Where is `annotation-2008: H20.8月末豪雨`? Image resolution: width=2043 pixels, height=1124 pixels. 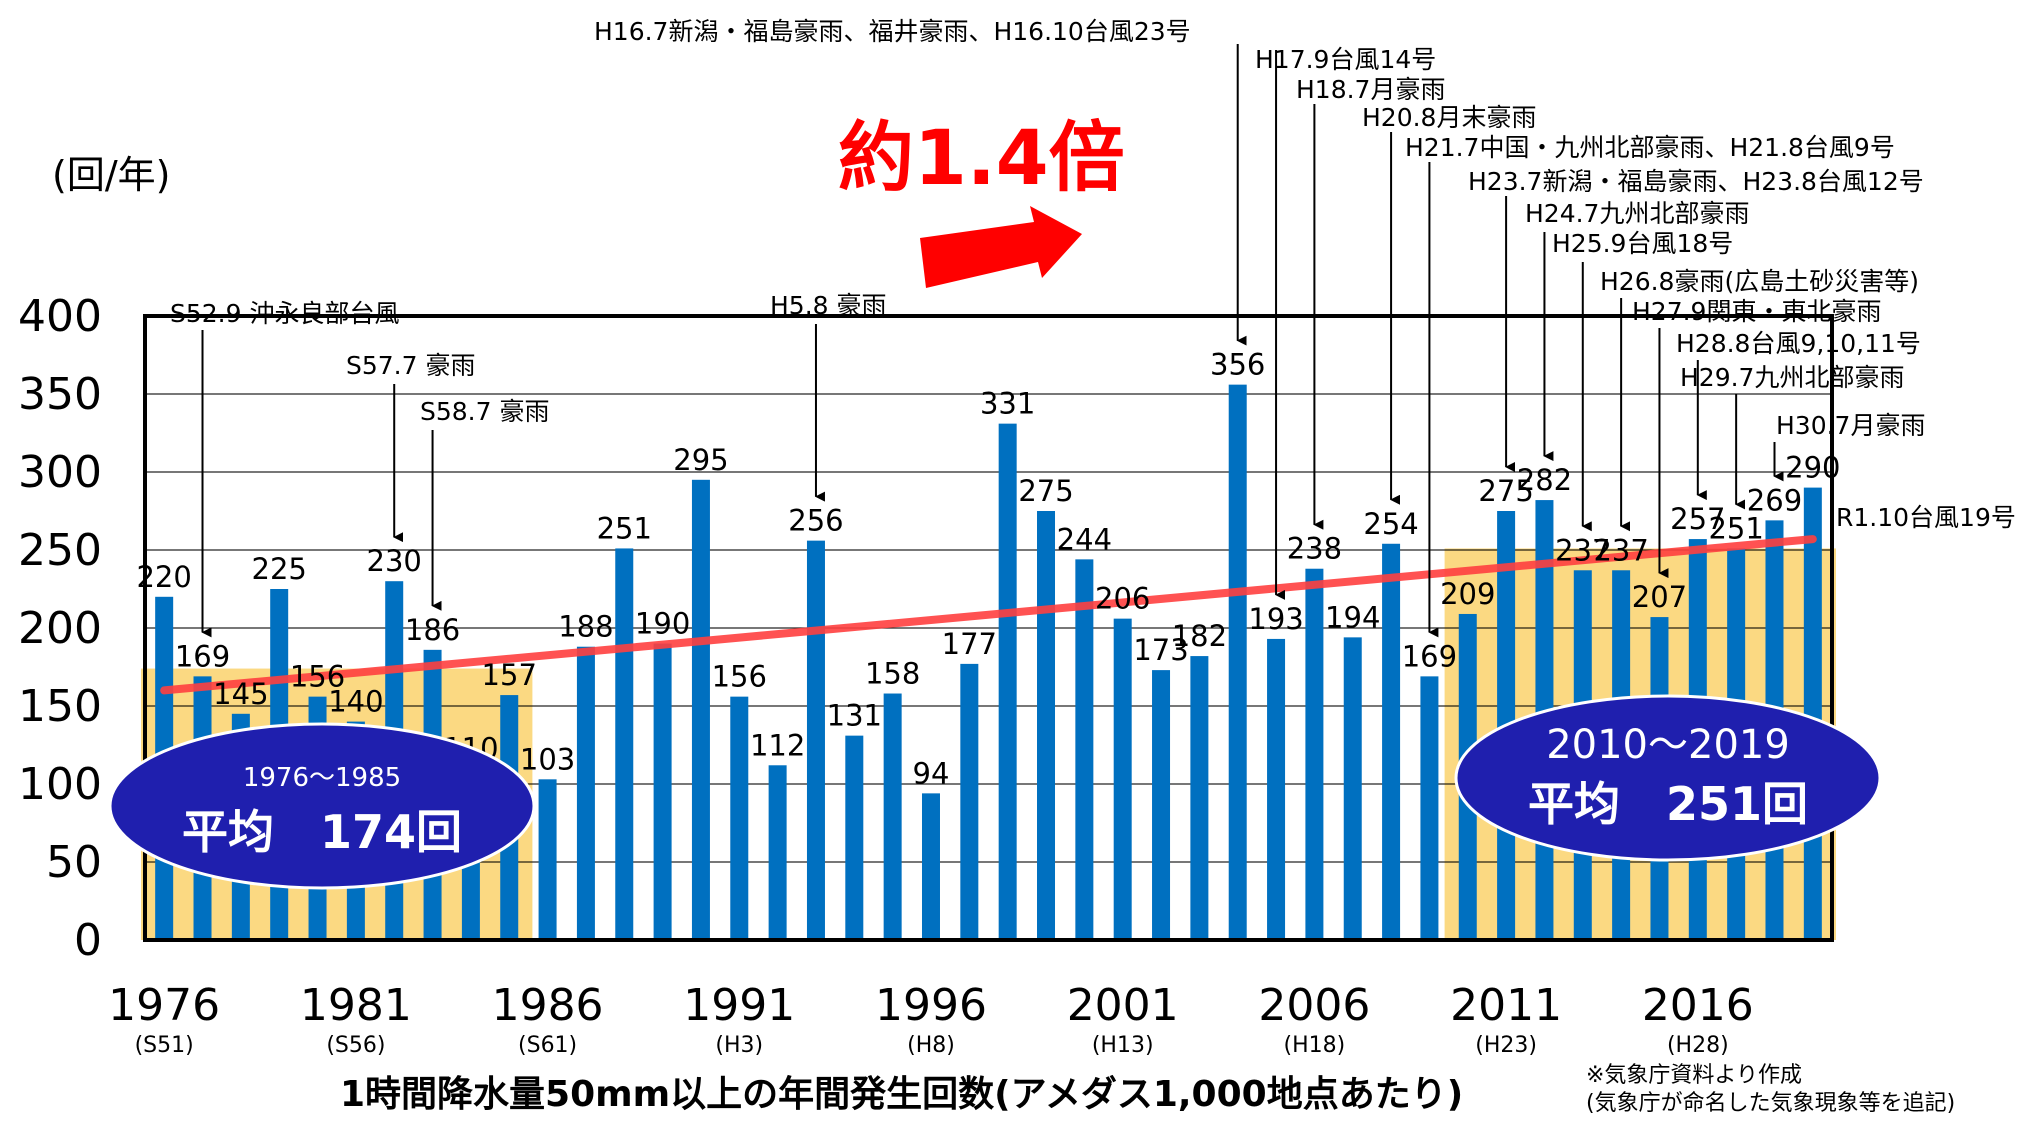 annotation-2008: H20.8月末豪雨 is located at coordinates (1449, 117).